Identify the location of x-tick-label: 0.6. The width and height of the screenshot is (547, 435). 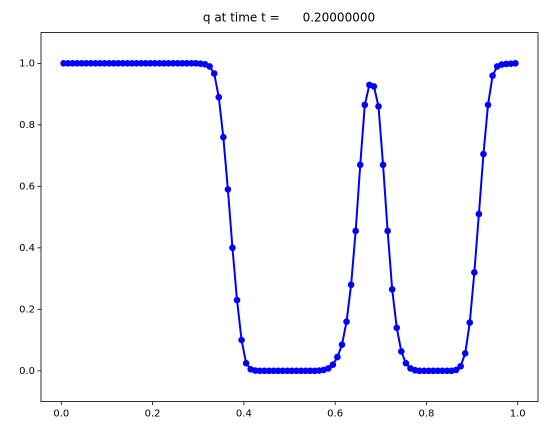
(335, 414).